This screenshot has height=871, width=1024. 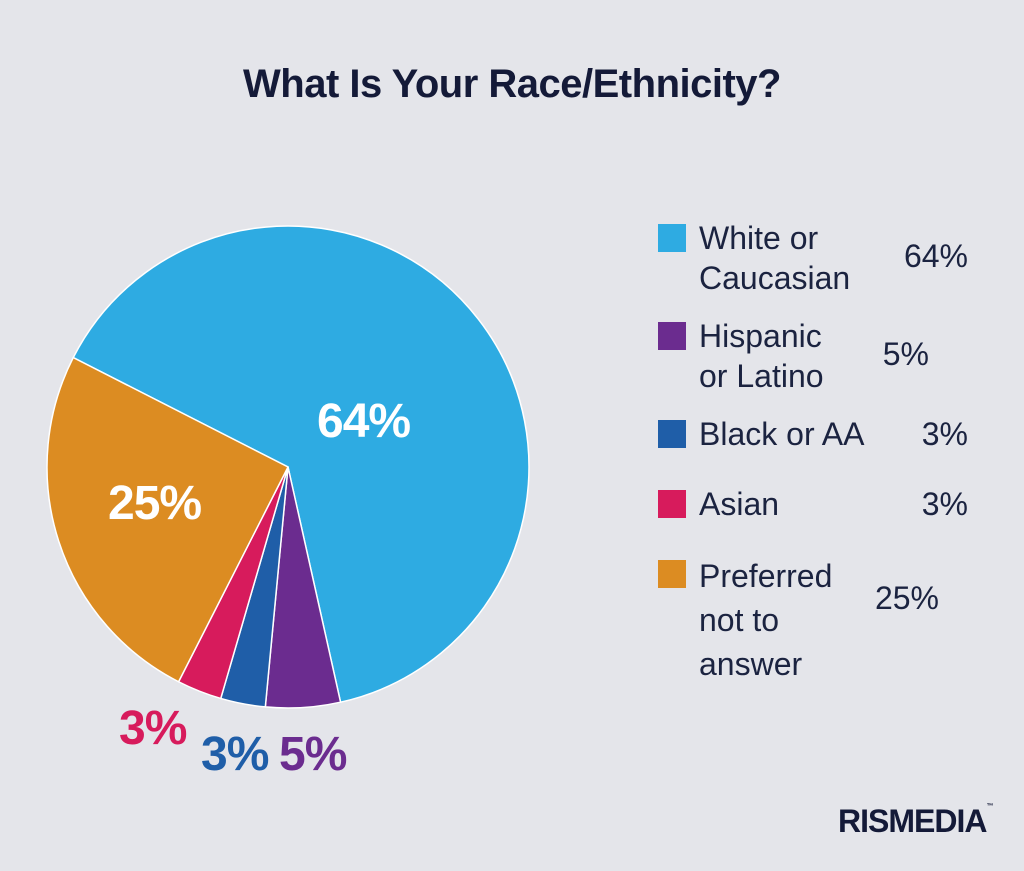 What do you see at coordinates (782, 434) in the screenshot?
I see `legend-label: Black or AA` at bounding box center [782, 434].